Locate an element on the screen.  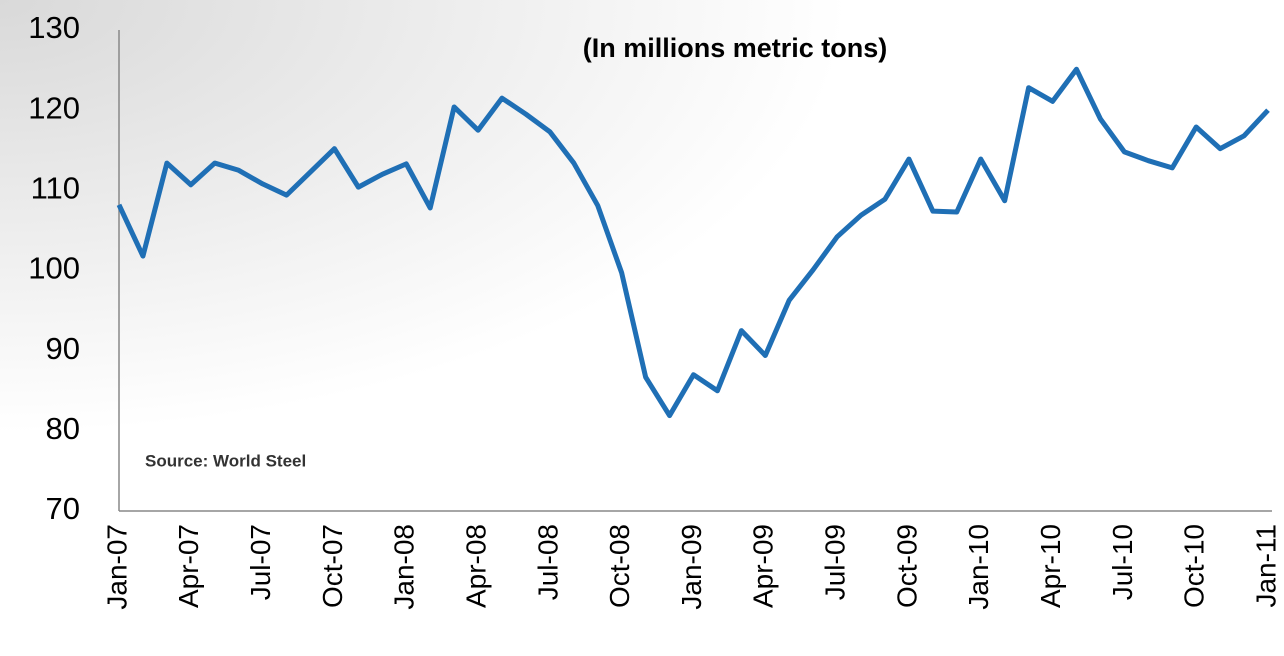
x-tick-label: Oct-07 is located at coordinates (332, 566).